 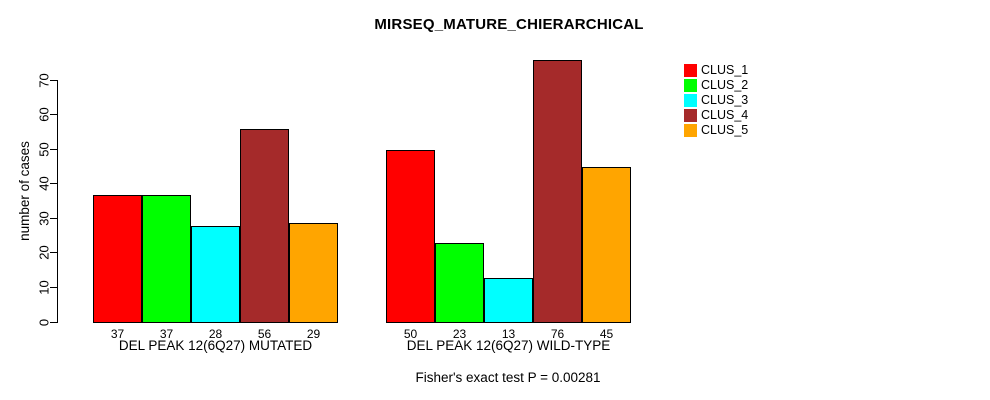 What do you see at coordinates (508, 300) in the screenshot?
I see `bar-clus_3-group2` at bounding box center [508, 300].